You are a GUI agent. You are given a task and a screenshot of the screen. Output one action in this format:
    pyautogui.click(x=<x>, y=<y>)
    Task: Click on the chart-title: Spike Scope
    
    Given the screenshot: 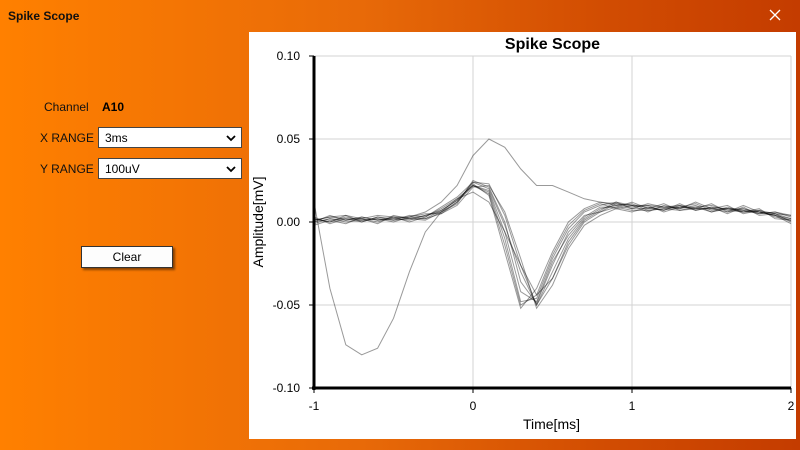 What is the action you would take?
    pyautogui.click(x=552, y=44)
    